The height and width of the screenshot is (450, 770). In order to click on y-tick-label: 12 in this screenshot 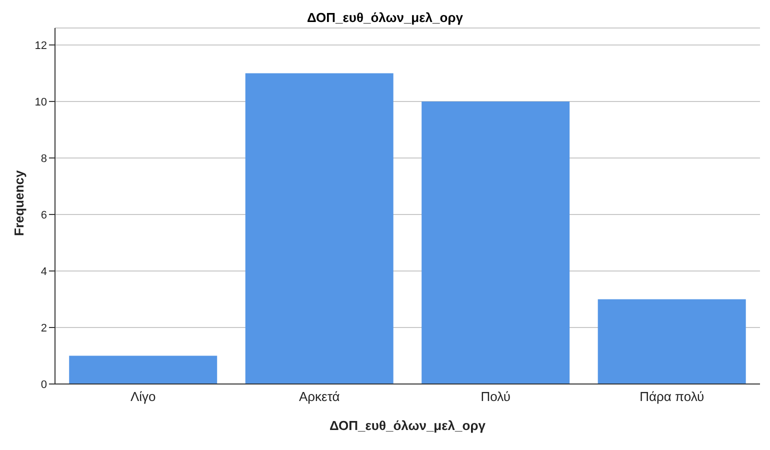, I will do `click(40, 46)`.